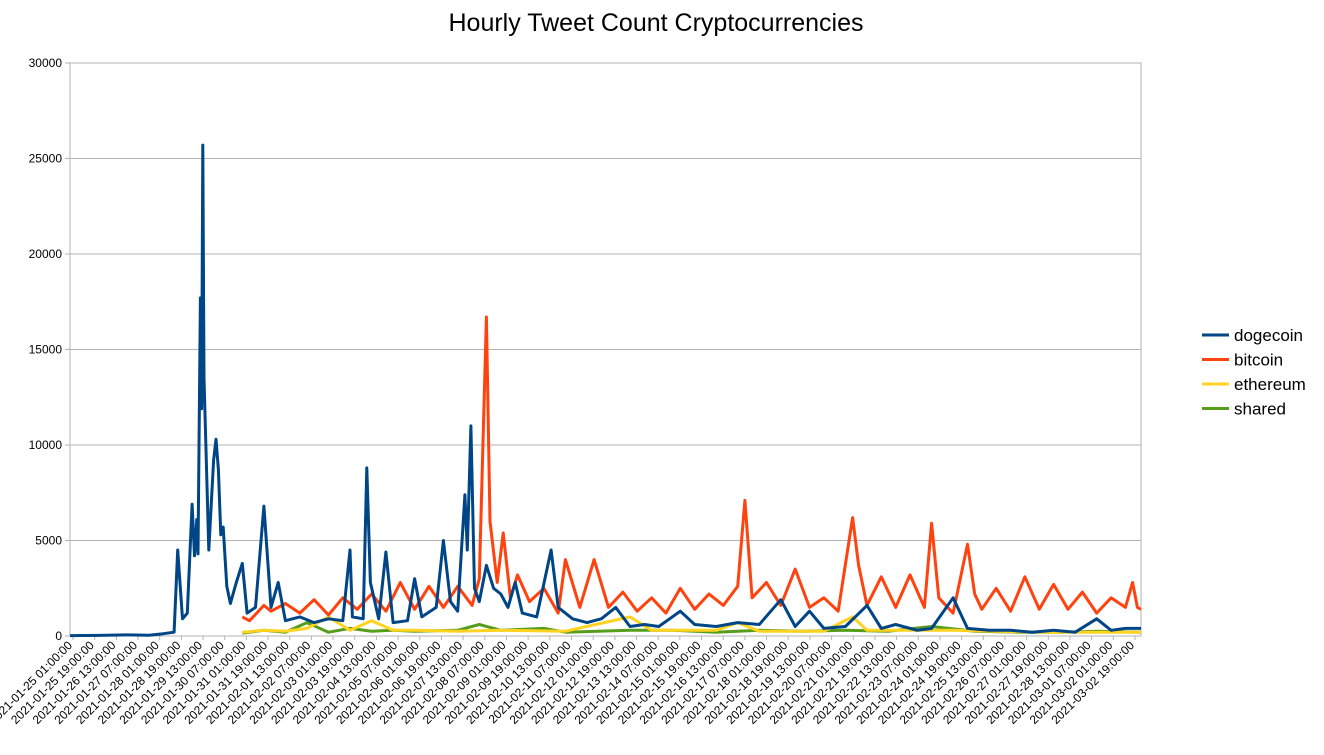  I want to click on y-axis: 0 5000 10000 15000 20000 25000 30000, so click(49, 349).